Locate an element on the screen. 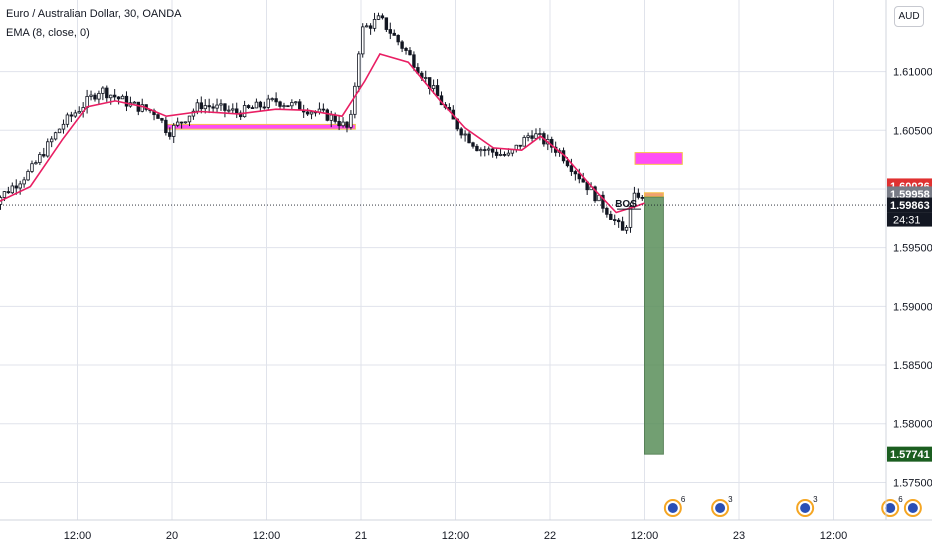  time-tick-label: 20 is located at coordinates (172, 536).